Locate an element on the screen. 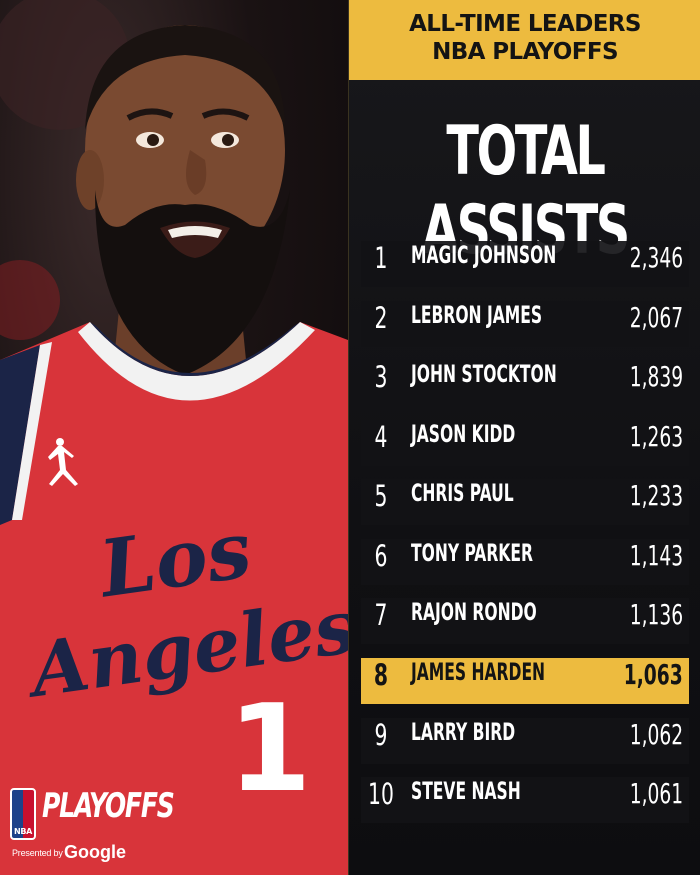 Image resolution: width=700 pixels, height=875 pixels. leader-name: MAGIC JOHNSON is located at coordinates (484, 255).